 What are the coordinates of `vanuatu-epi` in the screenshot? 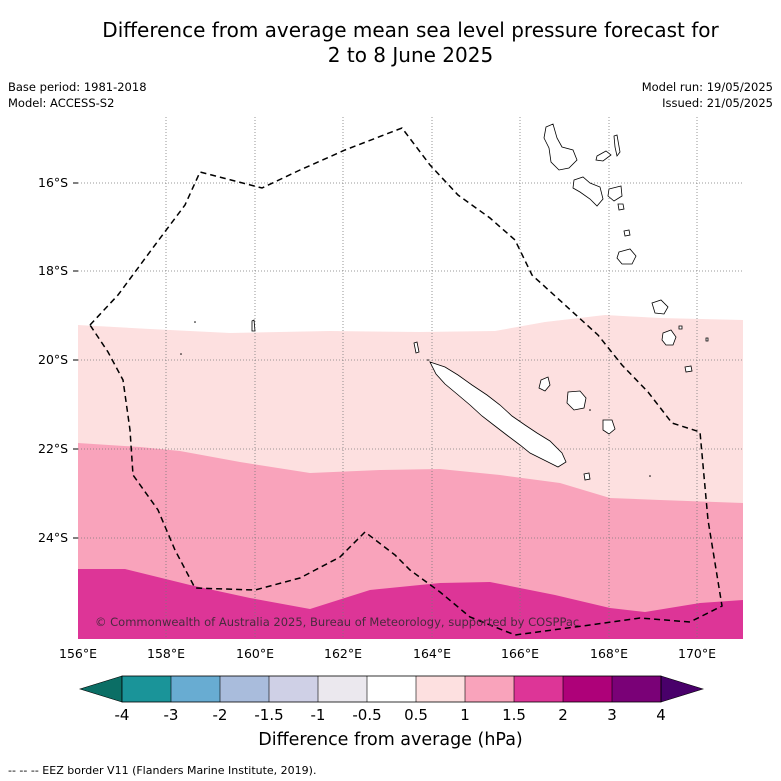 It's located at (621, 207).